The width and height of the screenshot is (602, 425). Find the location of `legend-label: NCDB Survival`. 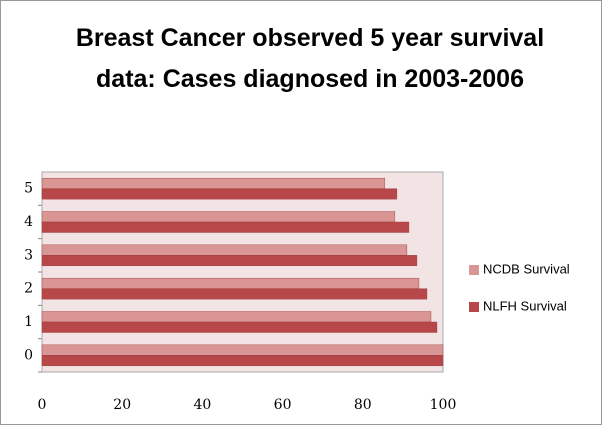

legend-label: NCDB Survival is located at coordinates (526, 268).